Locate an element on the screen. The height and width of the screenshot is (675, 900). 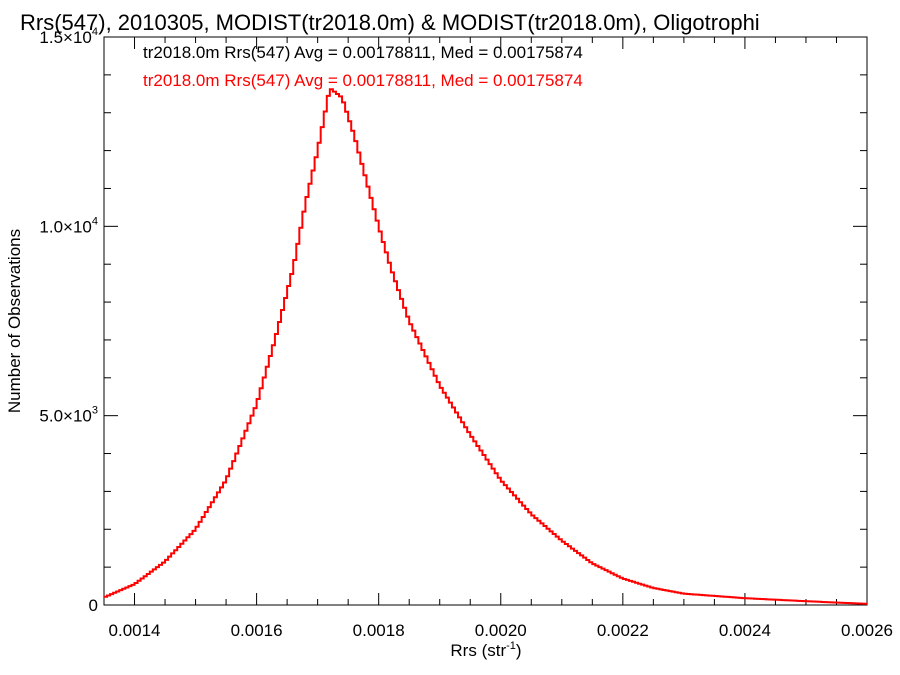
x-tick-label: 0.0014 is located at coordinates (135, 630).